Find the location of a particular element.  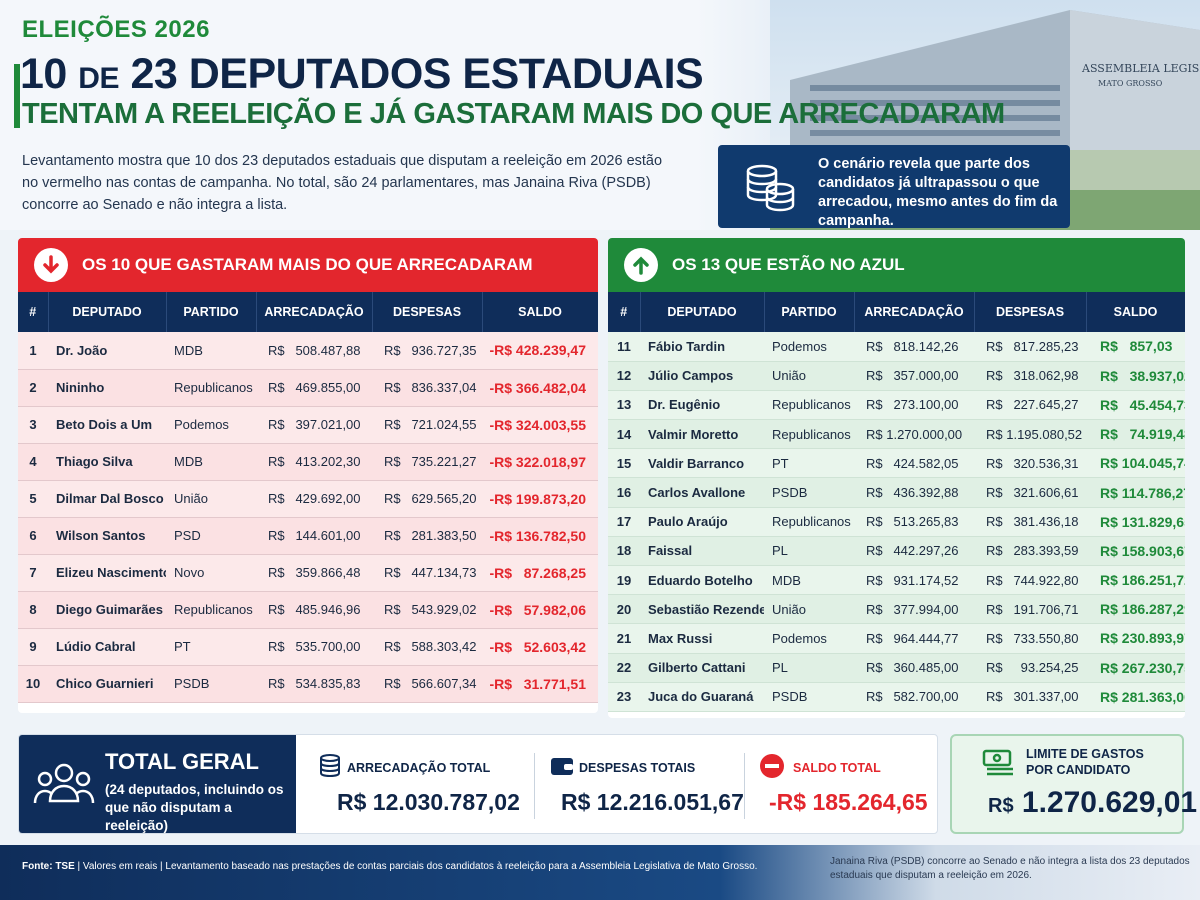

deputy-name: Dilmar Dal Bosco is located at coordinates (107, 499).